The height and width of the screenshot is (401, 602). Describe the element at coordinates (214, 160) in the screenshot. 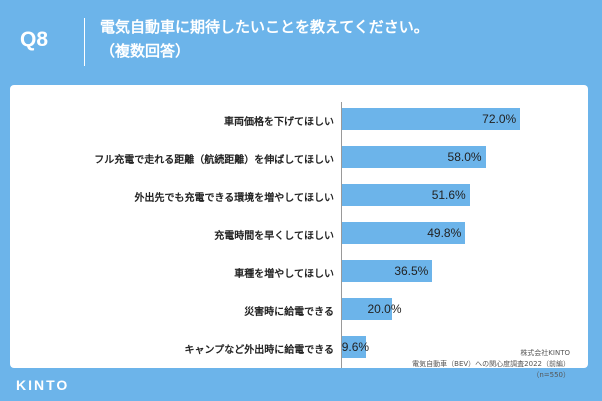

I see `category-label: フル充電で走れる距離（航続距離）を伸ばしてほしい` at that location.